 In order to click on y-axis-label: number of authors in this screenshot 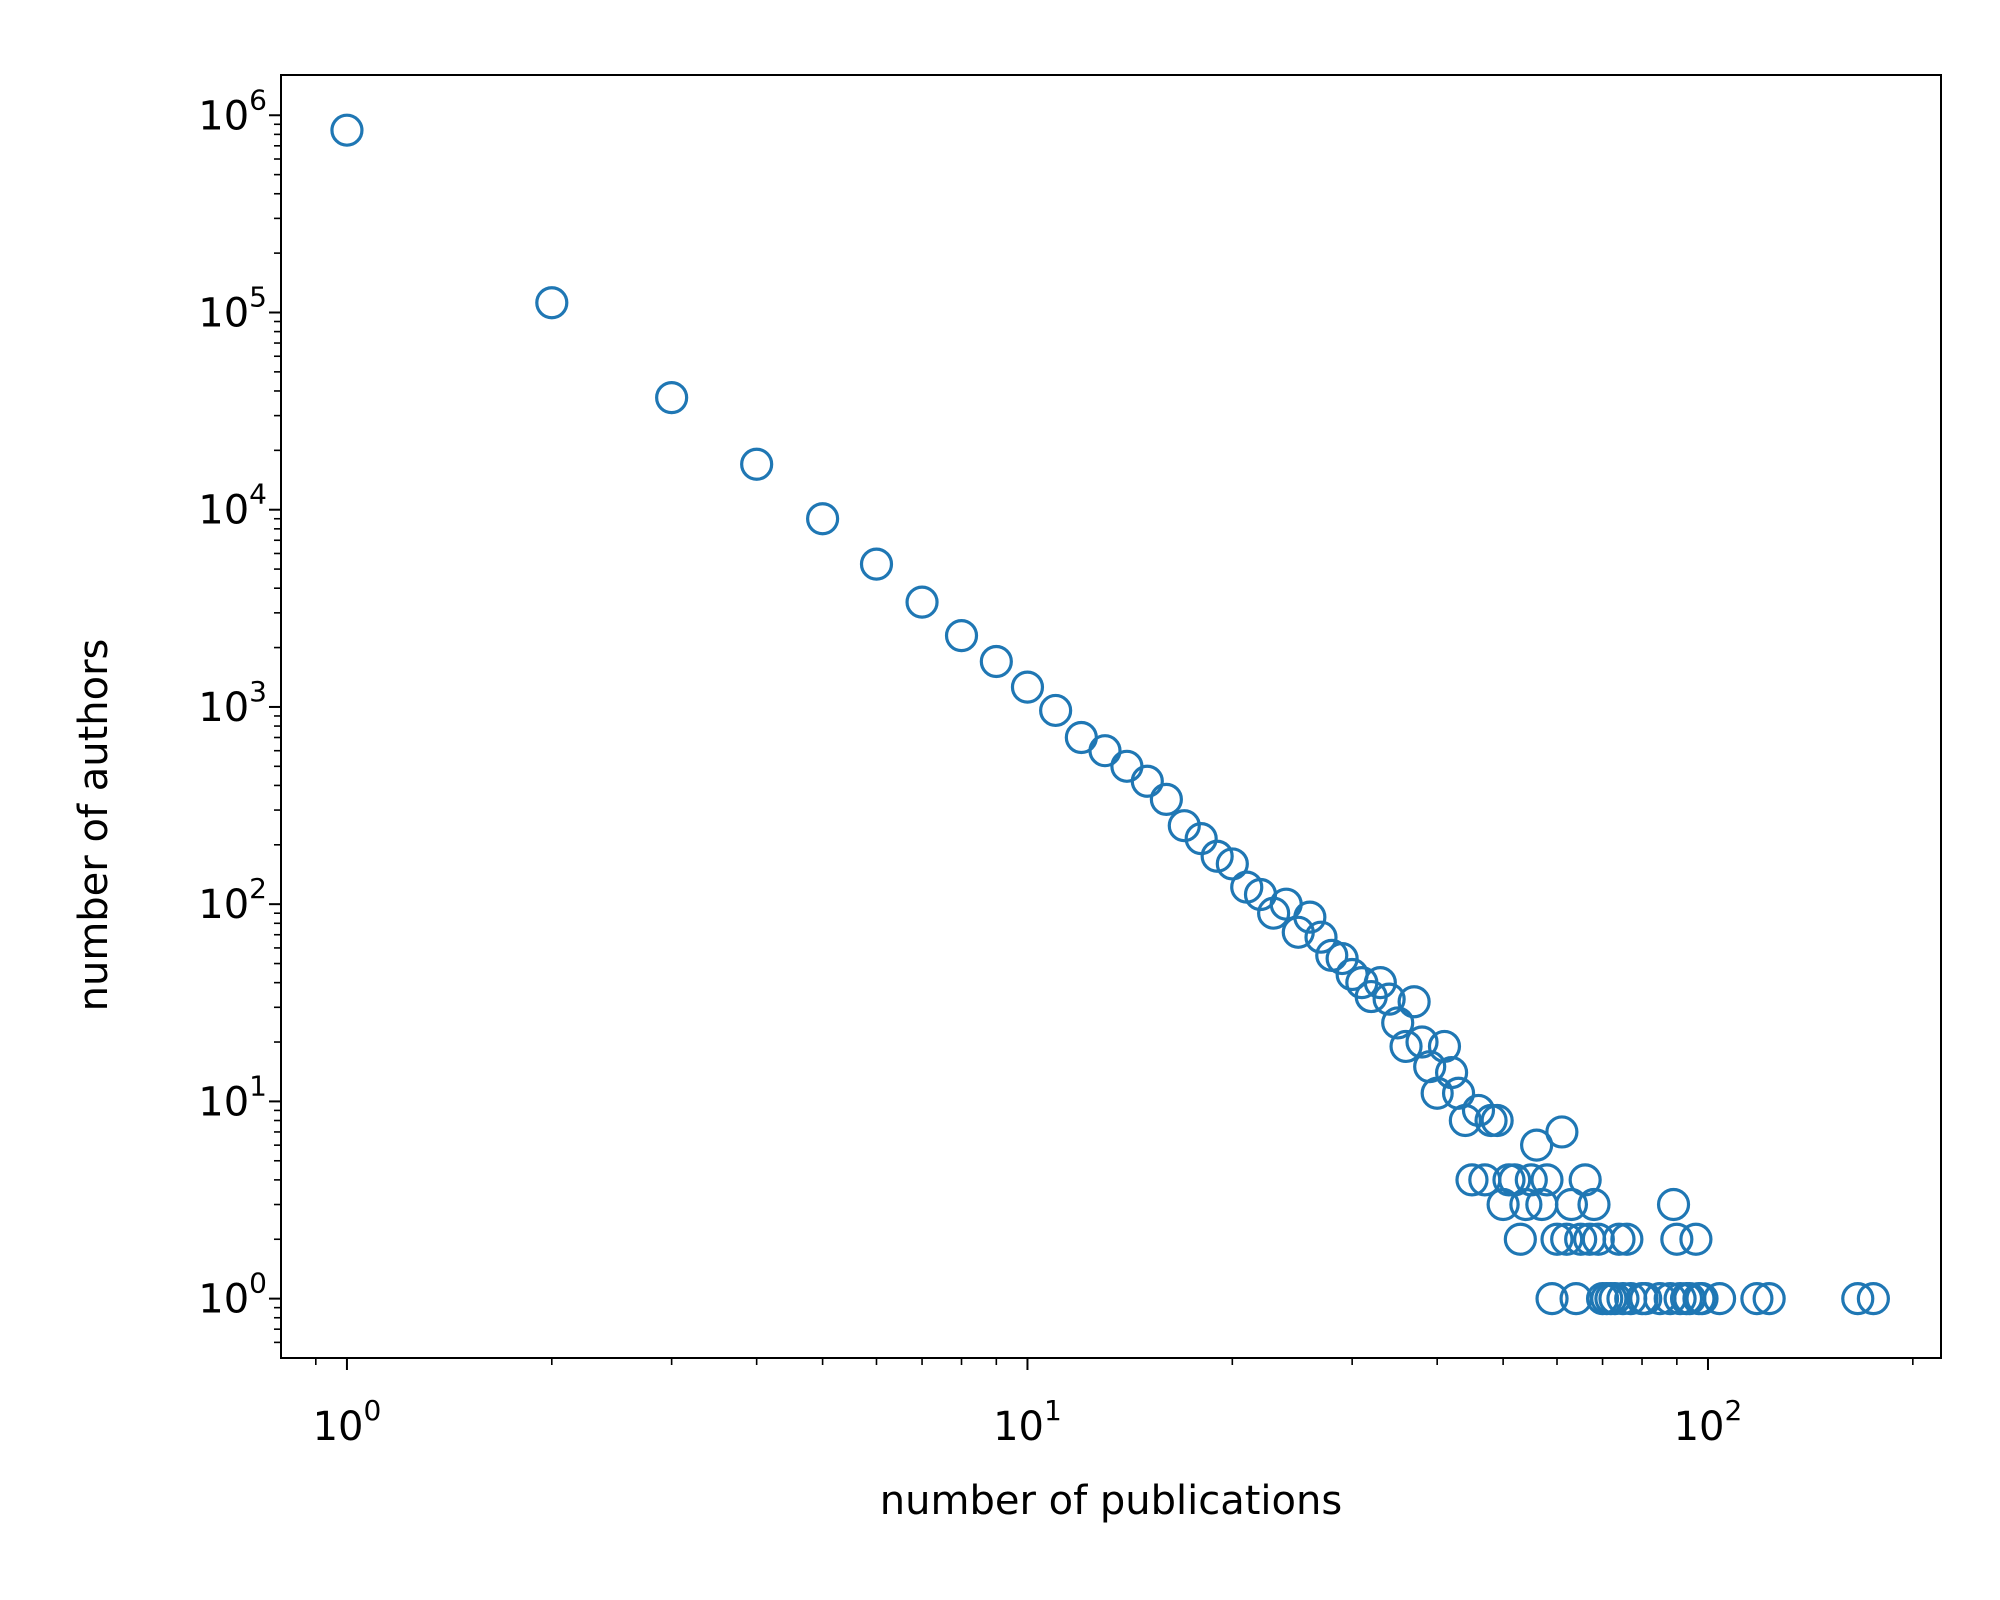, I will do `click(94, 825)`.